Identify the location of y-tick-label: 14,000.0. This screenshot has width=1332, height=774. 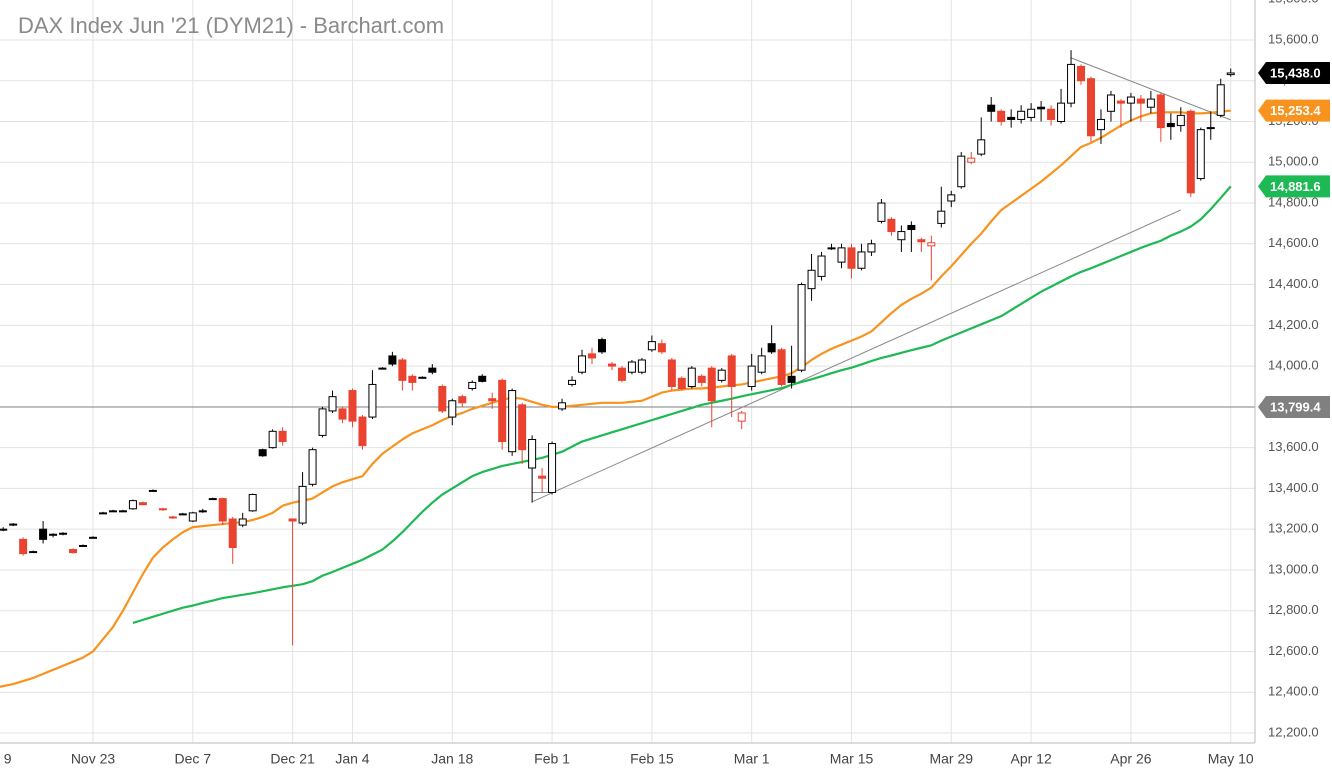
(1293, 365).